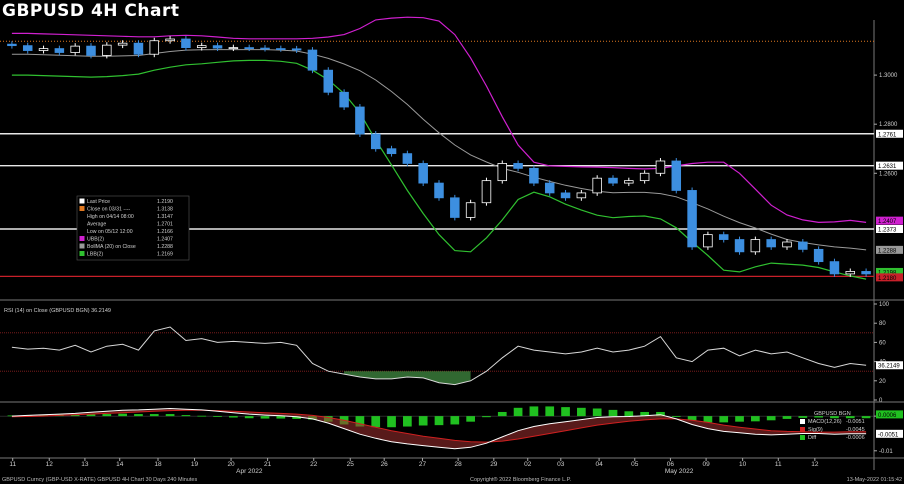 This screenshot has height=484, width=904. Describe the element at coordinates (110, 217) in the screenshot. I see `legend-label: High on 04/14 08:00` at that location.